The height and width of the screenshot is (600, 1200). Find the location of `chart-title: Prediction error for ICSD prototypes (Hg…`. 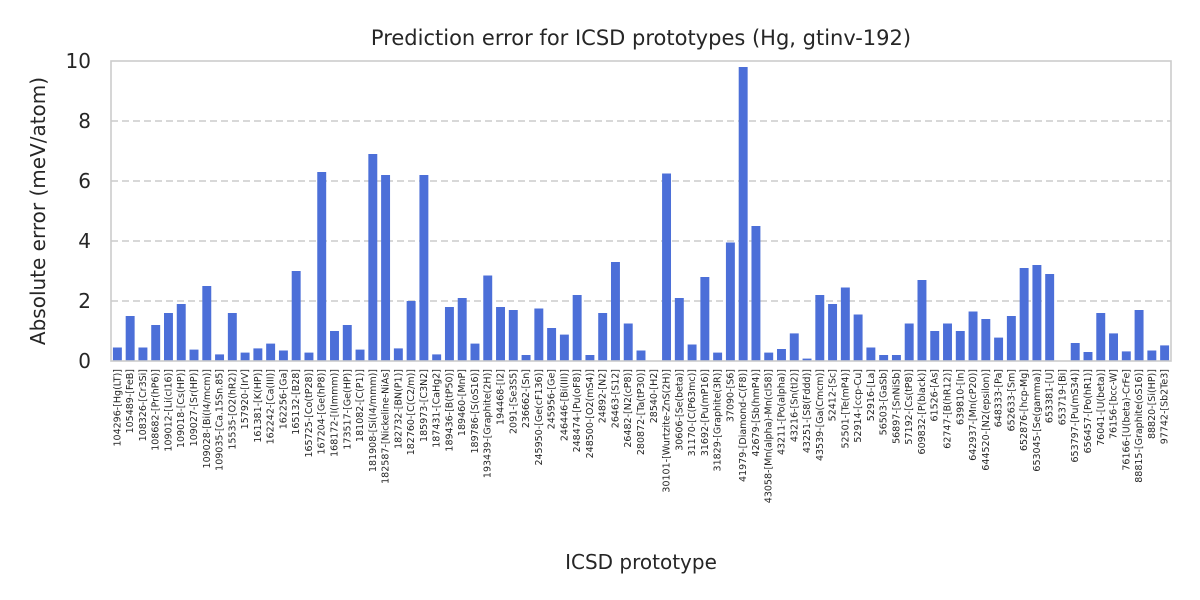

chart-title: Prediction error for ICSD prototypes (Hg… is located at coordinates (641, 38).